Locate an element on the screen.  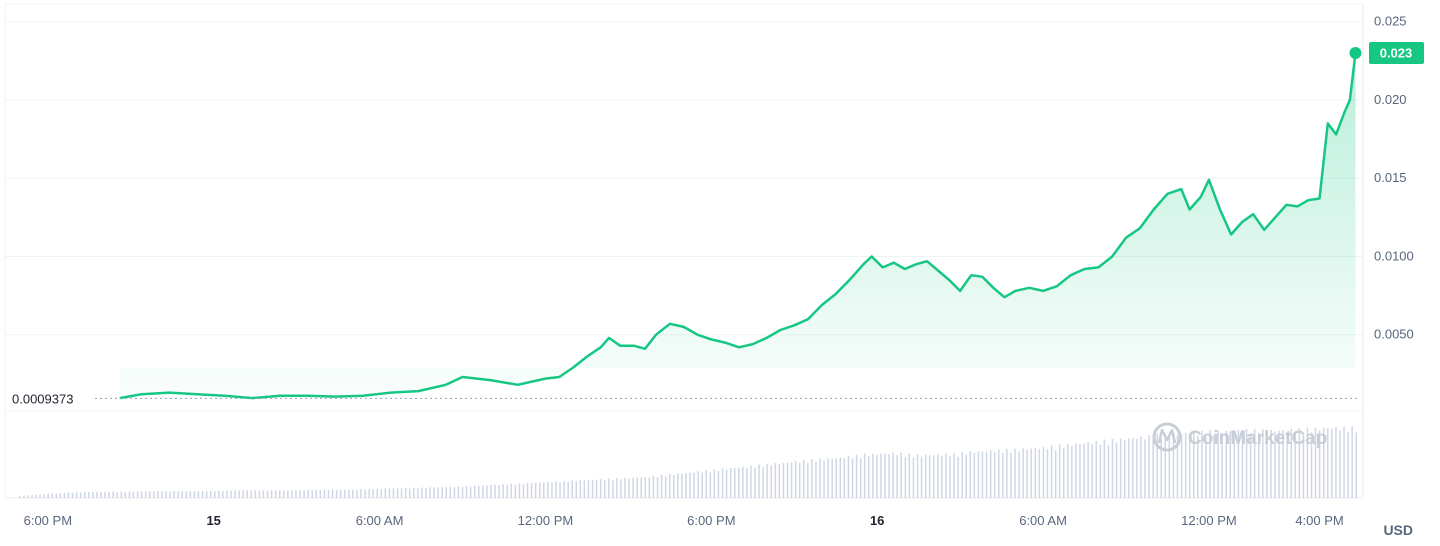
x-tick-label: 16 is located at coordinates (877, 520).